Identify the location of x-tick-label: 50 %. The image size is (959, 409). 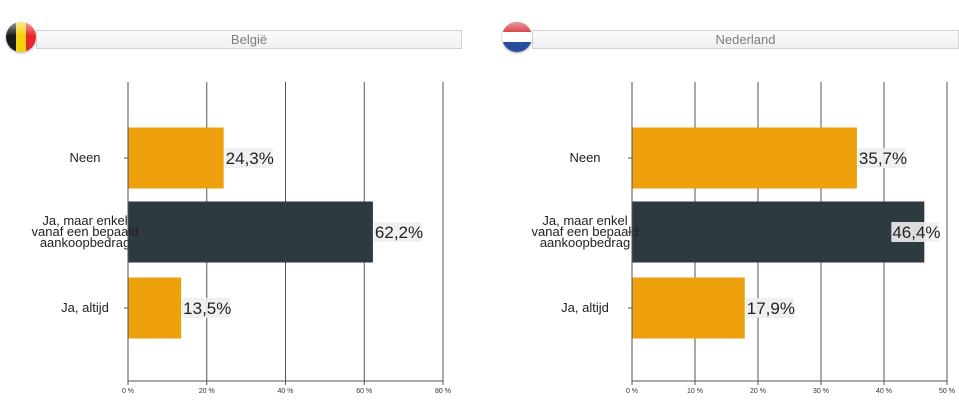
(947, 391).